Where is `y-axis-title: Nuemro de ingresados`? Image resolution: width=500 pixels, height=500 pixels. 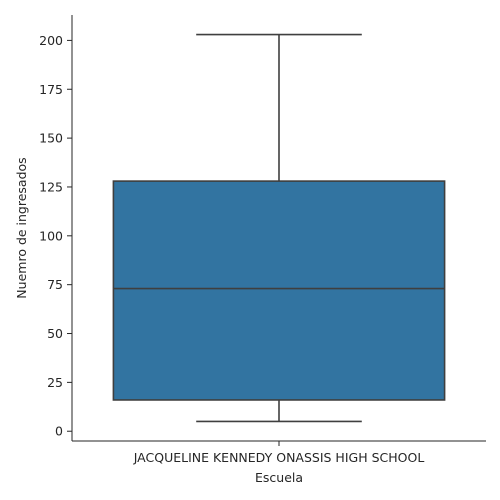
y-axis-title: Nuemro de ingresados is located at coordinates (21, 227).